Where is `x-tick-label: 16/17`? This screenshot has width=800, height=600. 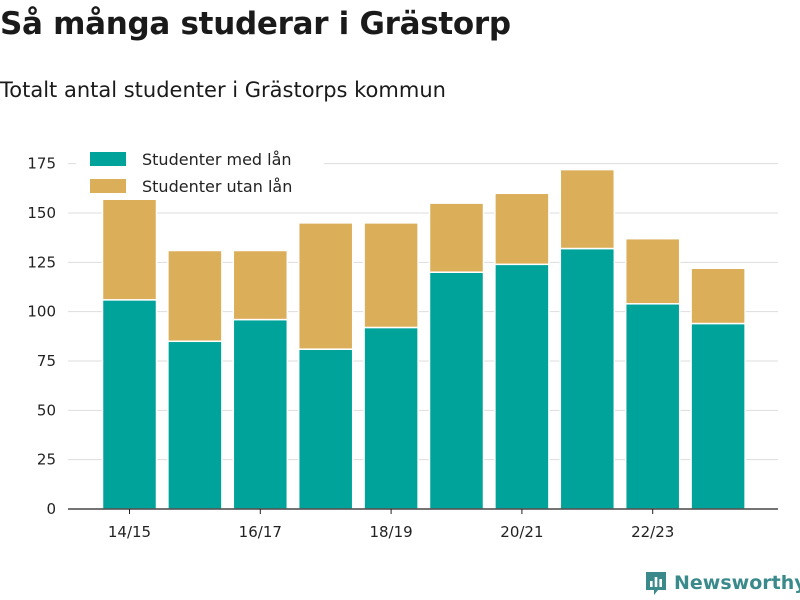 x-tick-label: 16/17 is located at coordinates (260, 532).